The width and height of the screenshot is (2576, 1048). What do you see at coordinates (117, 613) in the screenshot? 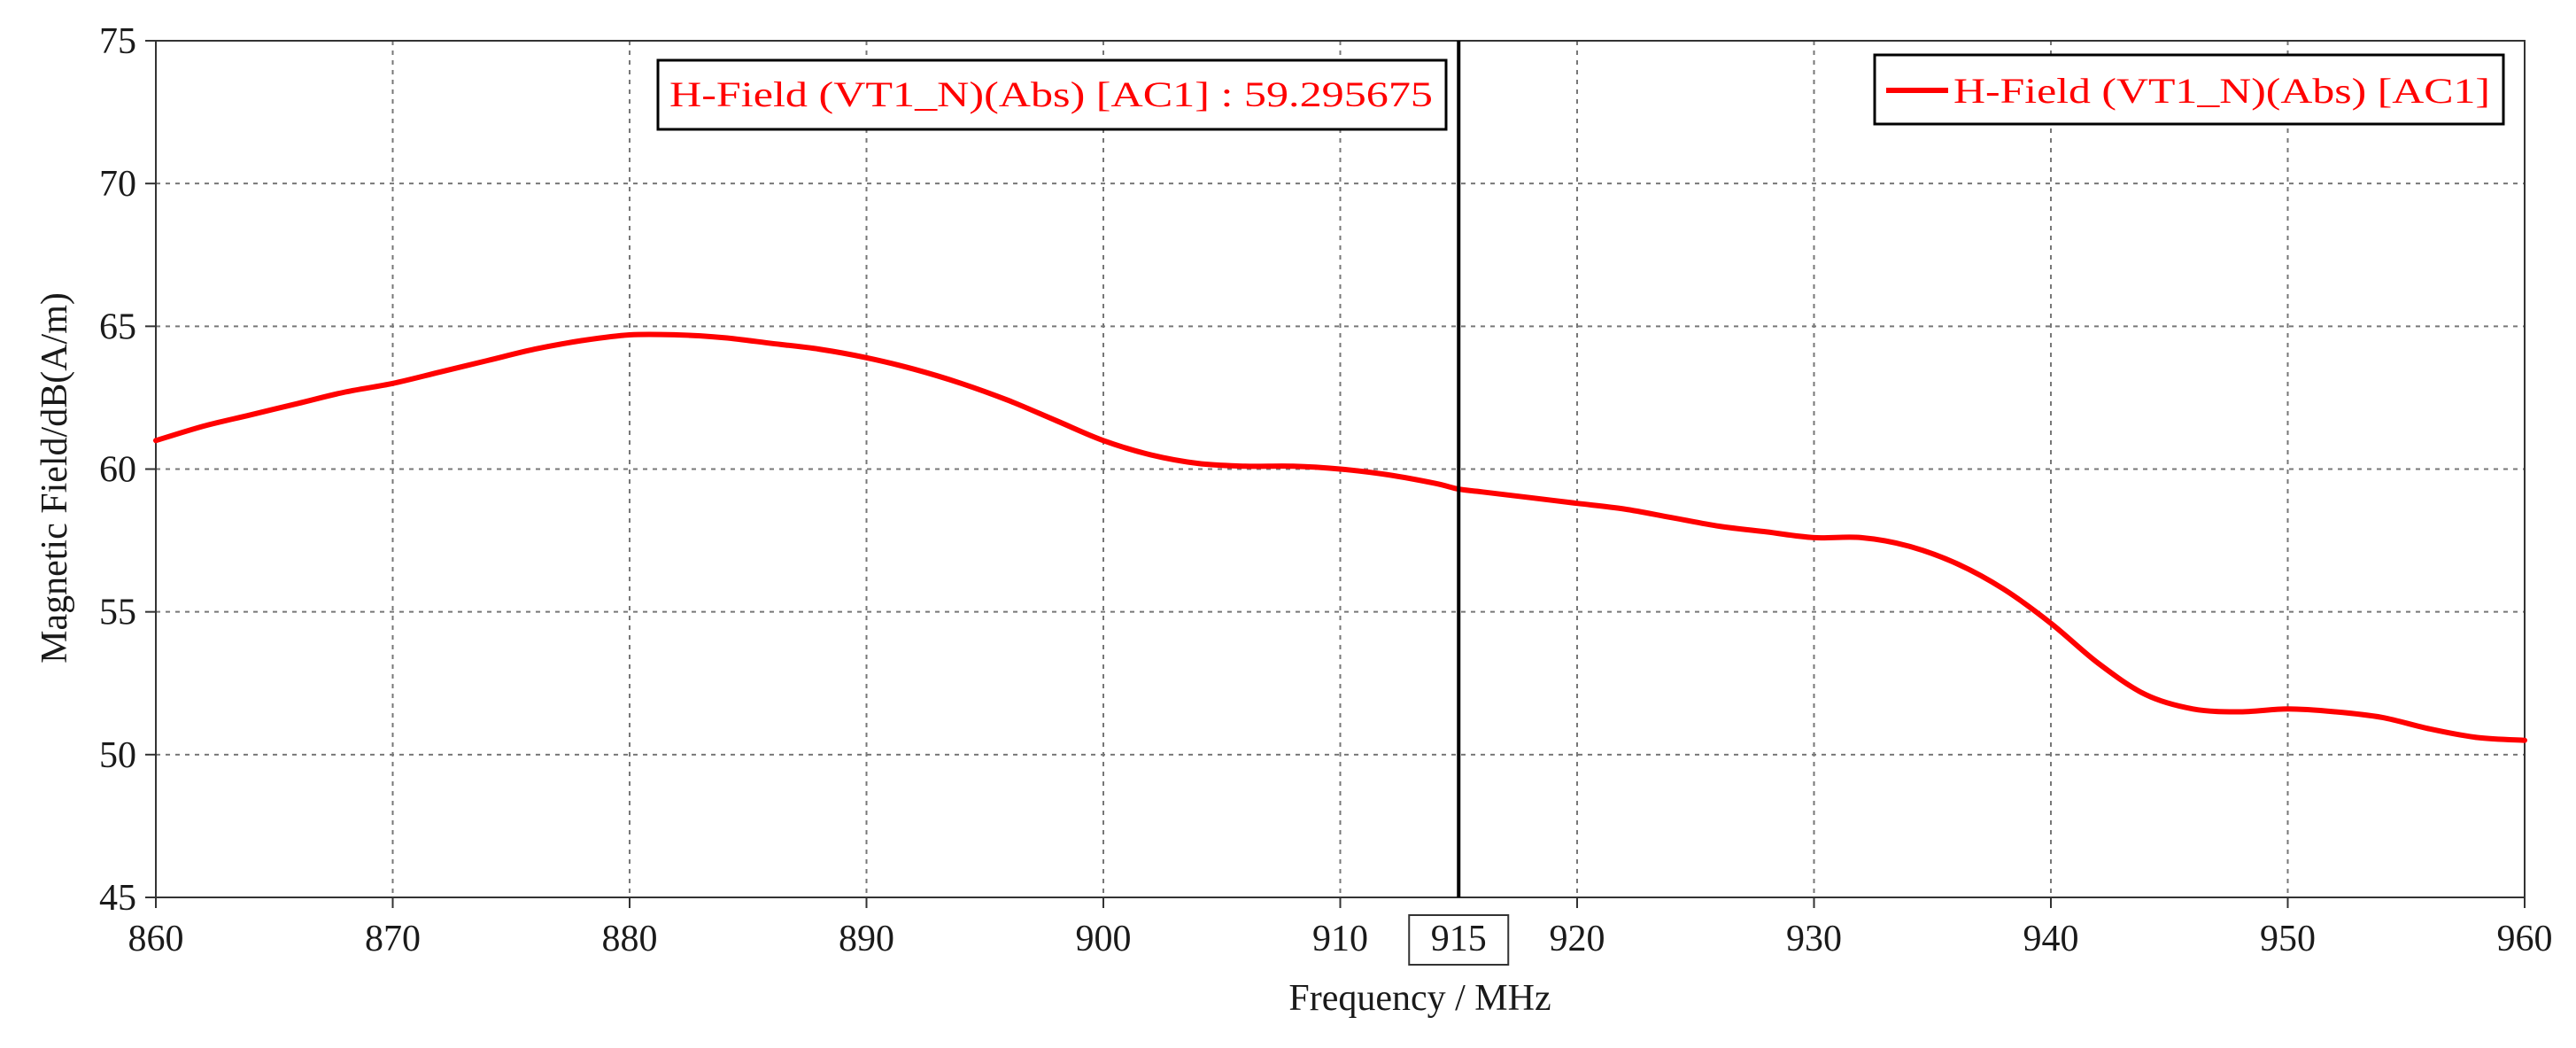
I see `y-tick-label: 55` at bounding box center [117, 613].